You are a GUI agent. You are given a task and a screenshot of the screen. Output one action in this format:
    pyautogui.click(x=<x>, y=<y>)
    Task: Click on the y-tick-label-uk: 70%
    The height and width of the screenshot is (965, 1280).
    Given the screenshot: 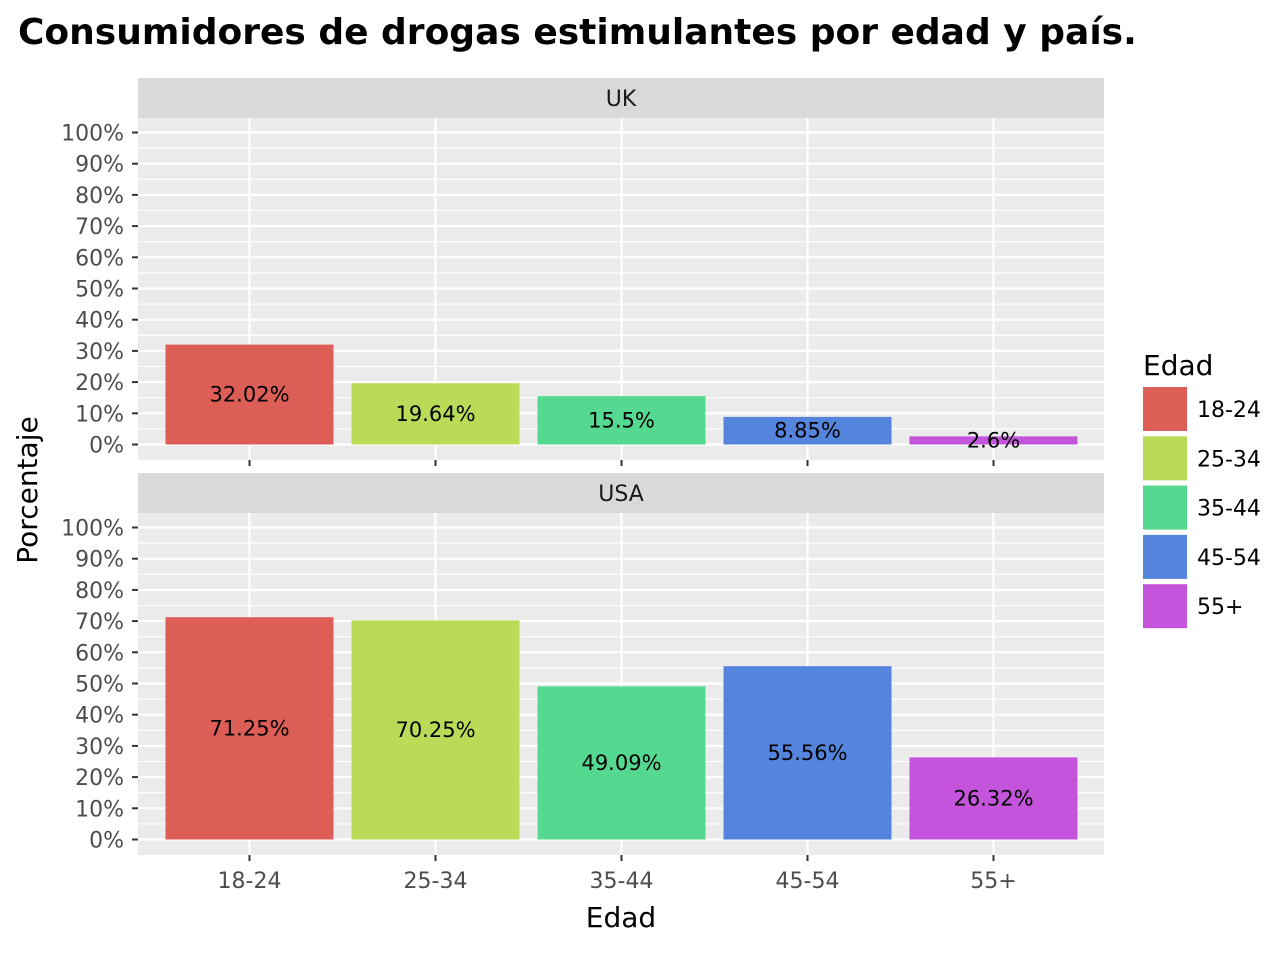 What is the action you would take?
    pyautogui.click(x=99, y=227)
    